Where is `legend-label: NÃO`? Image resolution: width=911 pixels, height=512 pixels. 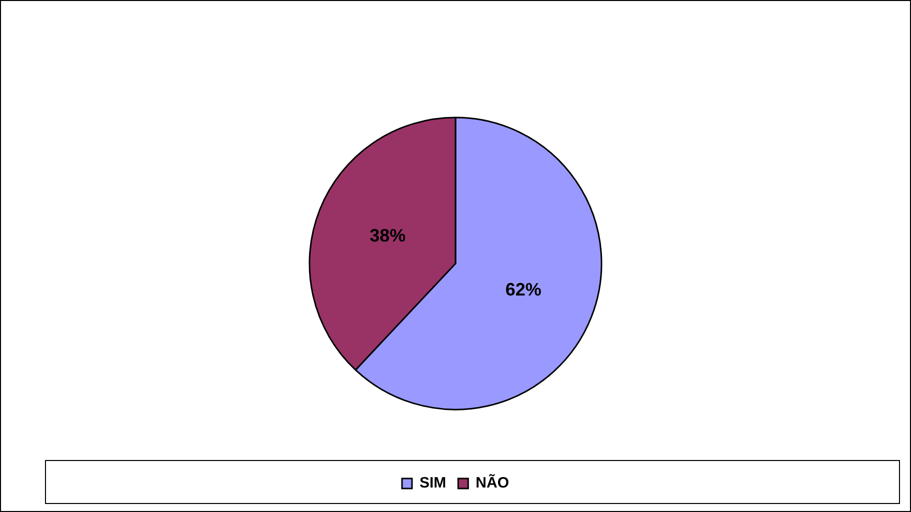 legend-label: NÃO is located at coordinates (493, 483).